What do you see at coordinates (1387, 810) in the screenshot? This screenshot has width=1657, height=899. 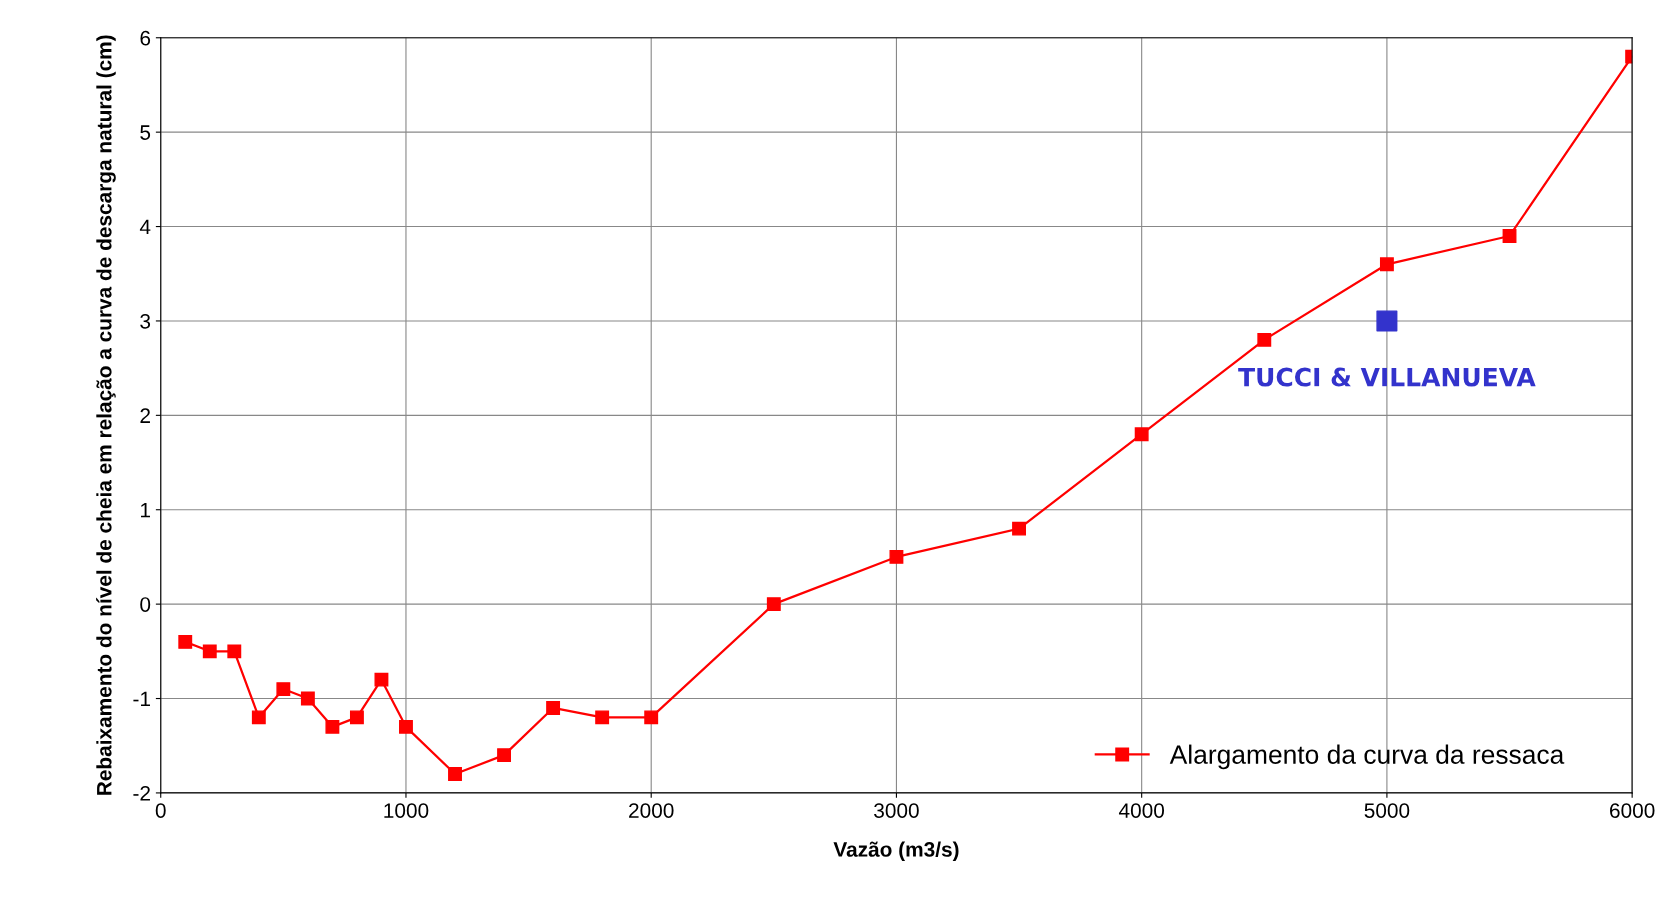 I see `x-tick-label: 5000` at bounding box center [1387, 810].